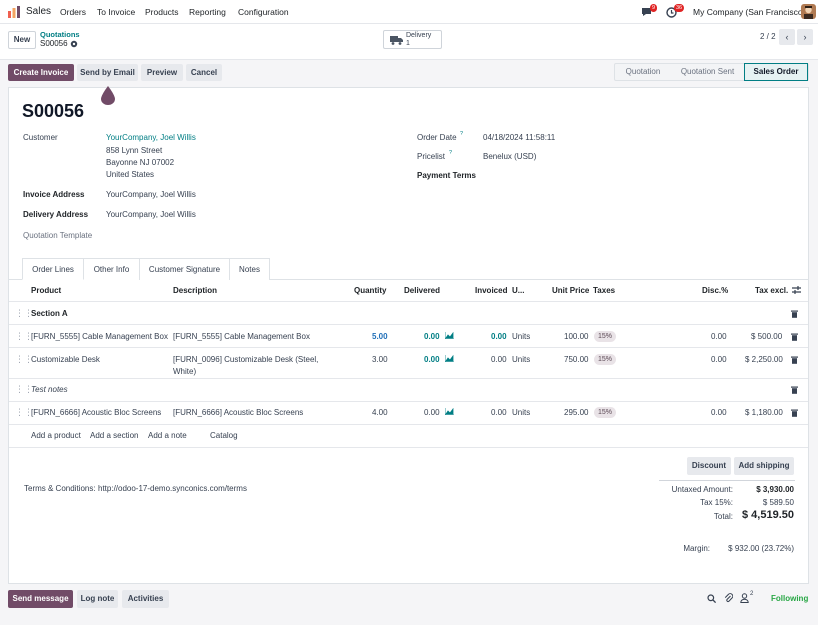 Image resolution: width=818 pixels, height=625 pixels. Describe the element at coordinates (224, 435) in the screenshot. I see `catalog-link: Catalog` at that location.